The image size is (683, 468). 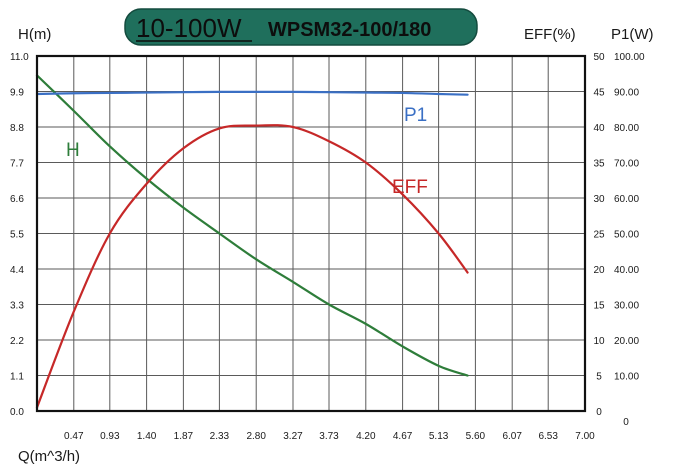 I want to click on x-tick-label: 1.87, so click(x=184, y=436).